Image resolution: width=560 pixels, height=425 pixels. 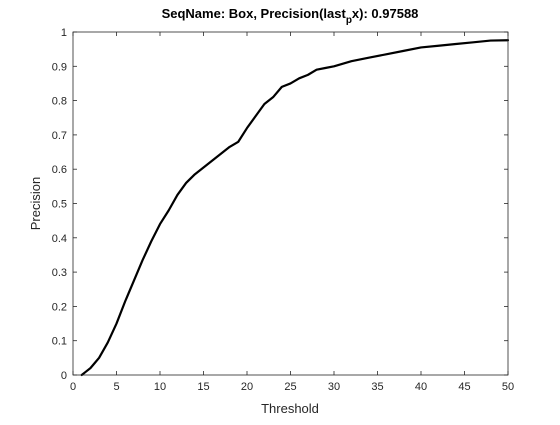 I want to click on y-tick-label: 0.4, so click(x=59, y=239).